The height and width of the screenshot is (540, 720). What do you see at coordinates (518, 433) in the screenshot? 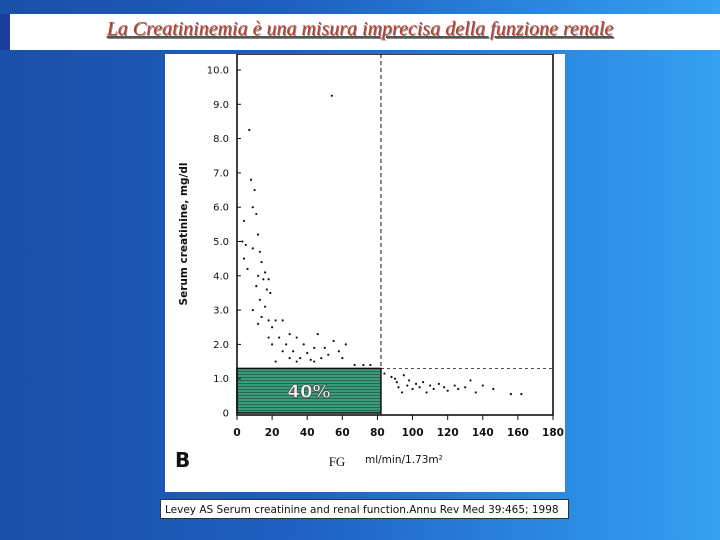
I see `x-tick-label: 160` at bounding box center [518, 433].